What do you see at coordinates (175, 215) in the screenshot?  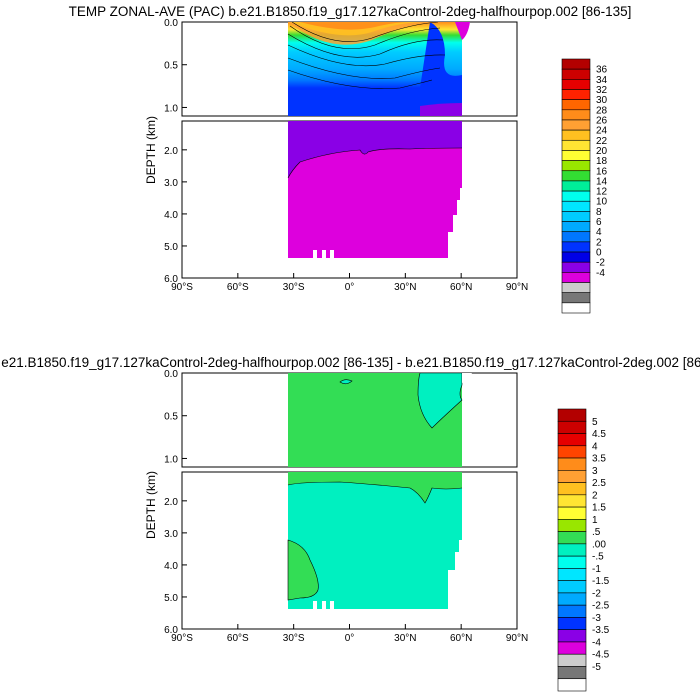 I see `y-ticks-lower-1: 2.0 3.0 4.0 5.0 6.0` at bounding box center [175, 215].